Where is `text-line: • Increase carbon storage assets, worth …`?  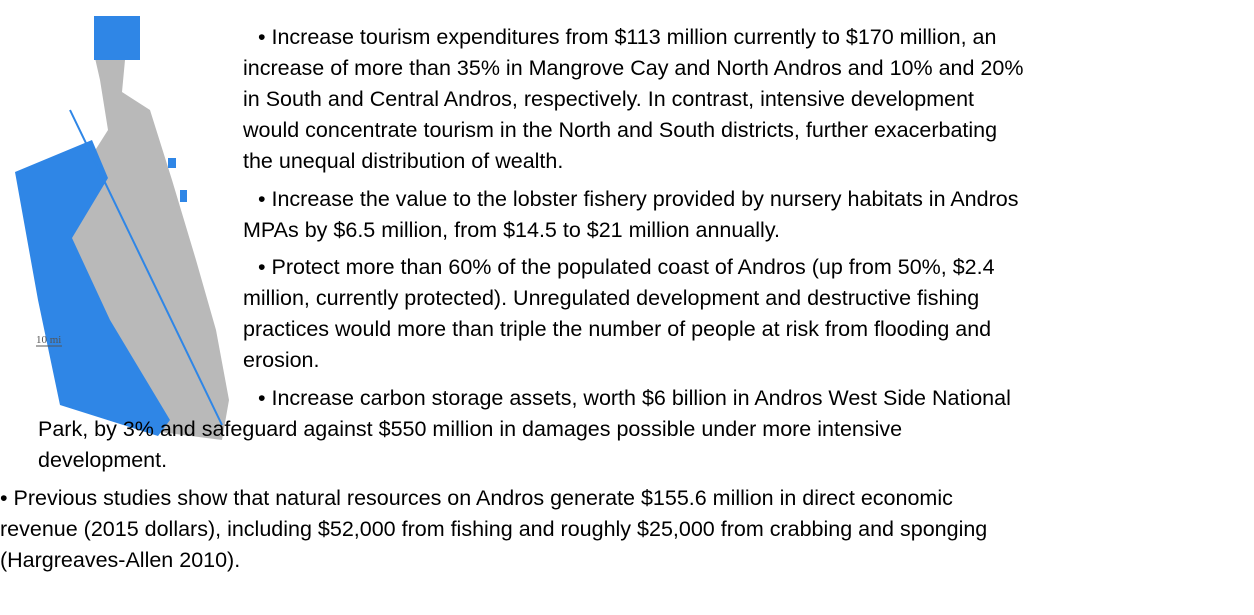
text-line: • Increase carbon storage assets, worth … is located at coordinates (634, 398).